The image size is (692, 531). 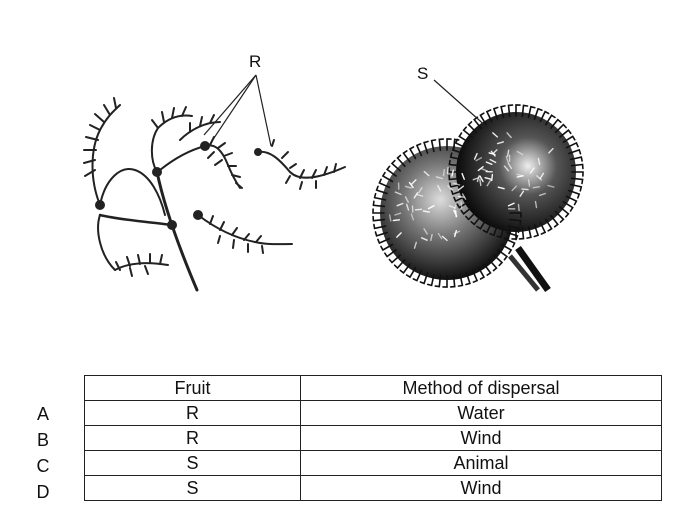 What do you see at coordinates (237, 112) in the screenshot?
I see `label-r-pointer-lines` at bounding box center [237, 112].